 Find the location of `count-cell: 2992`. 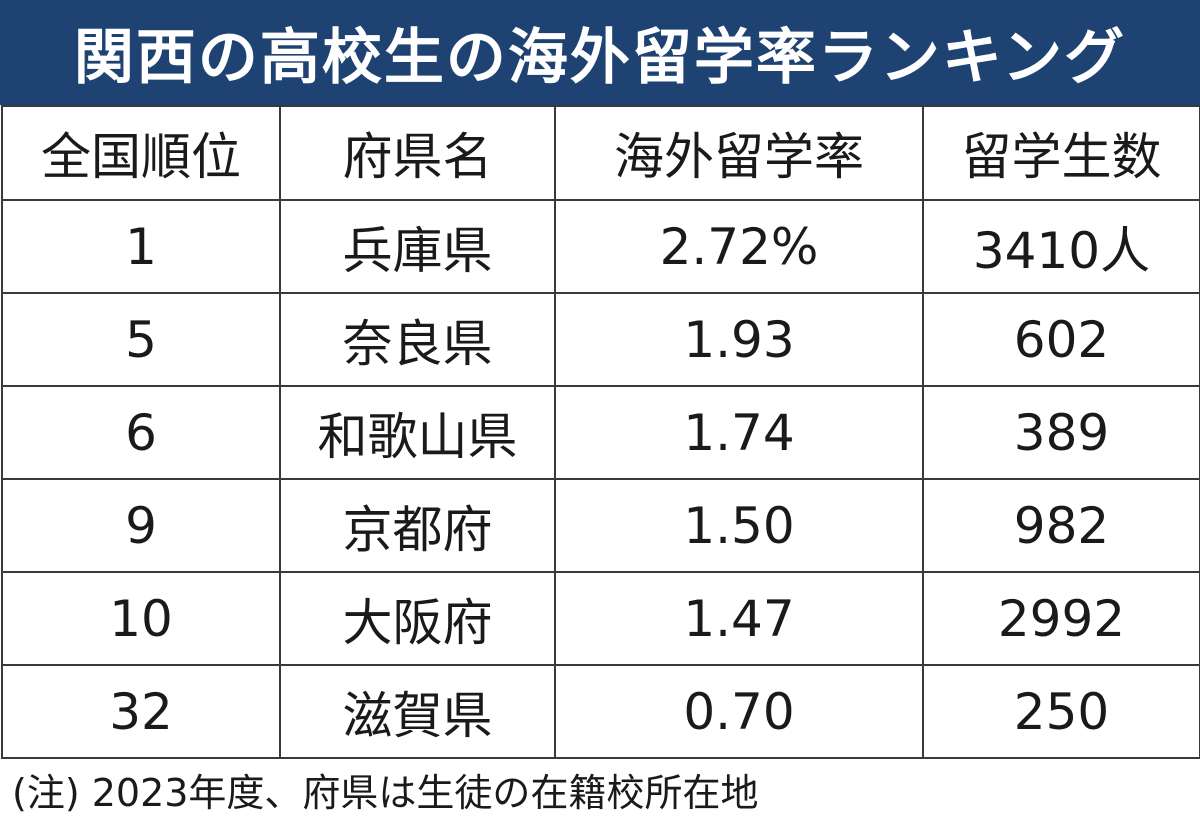

count-cell: 2992 is located at coordinates (1061, 618).